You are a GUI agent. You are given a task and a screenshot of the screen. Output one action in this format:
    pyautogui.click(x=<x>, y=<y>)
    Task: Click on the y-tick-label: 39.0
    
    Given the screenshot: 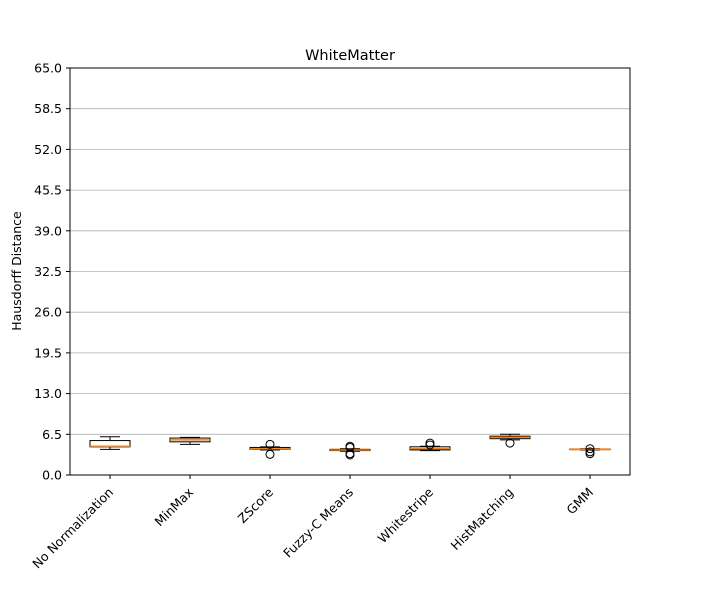 What is the action you would take?
    pyautogui.click(x=48, y=230)
    